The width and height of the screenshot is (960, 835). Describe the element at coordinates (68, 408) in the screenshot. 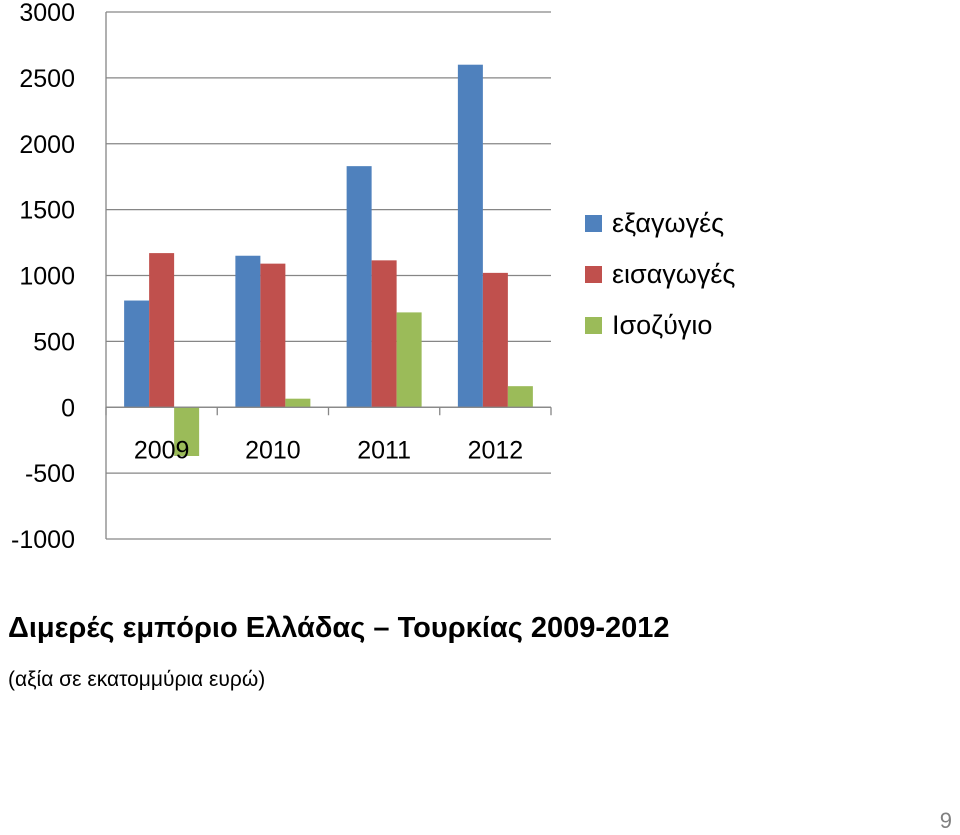

I see `y-tick-label: 0` at that location.